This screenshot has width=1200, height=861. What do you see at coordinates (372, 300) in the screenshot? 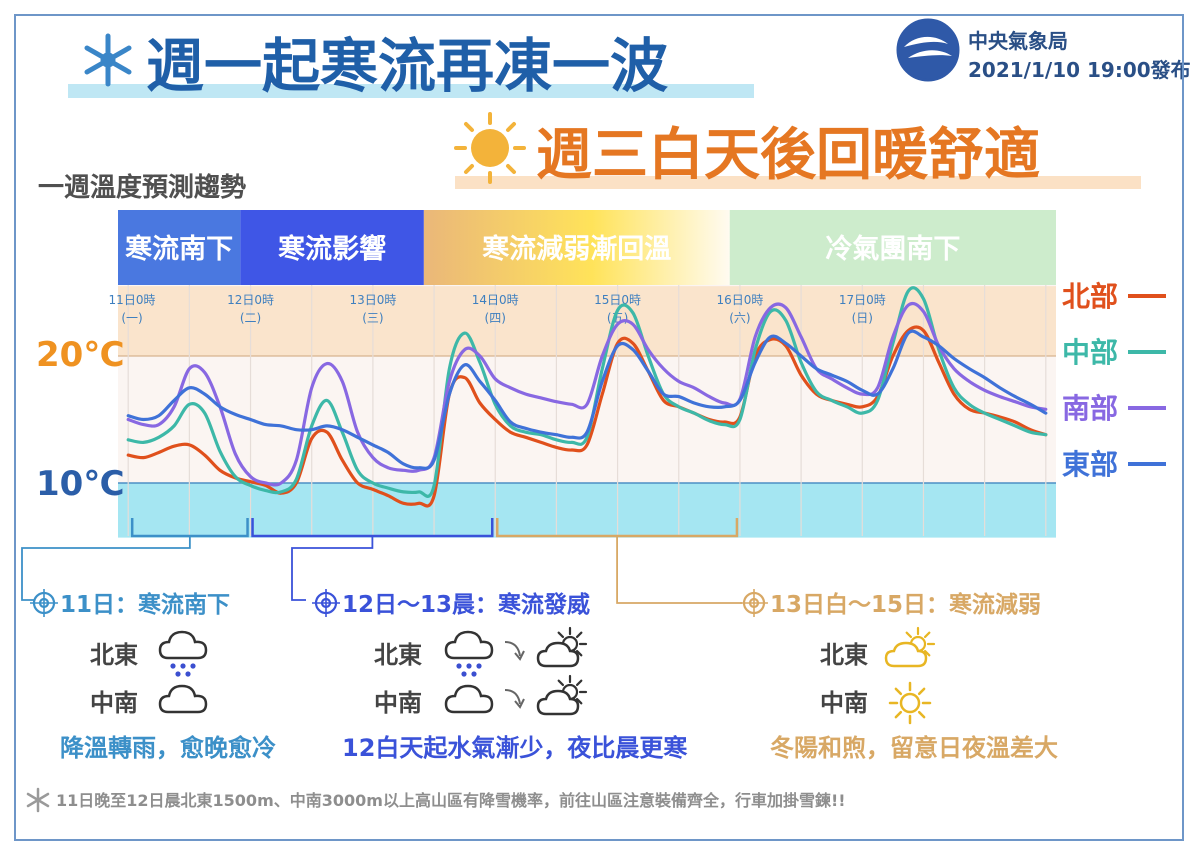
I see `day-tick-label: 13日0時` at bounding box center [372, 300].